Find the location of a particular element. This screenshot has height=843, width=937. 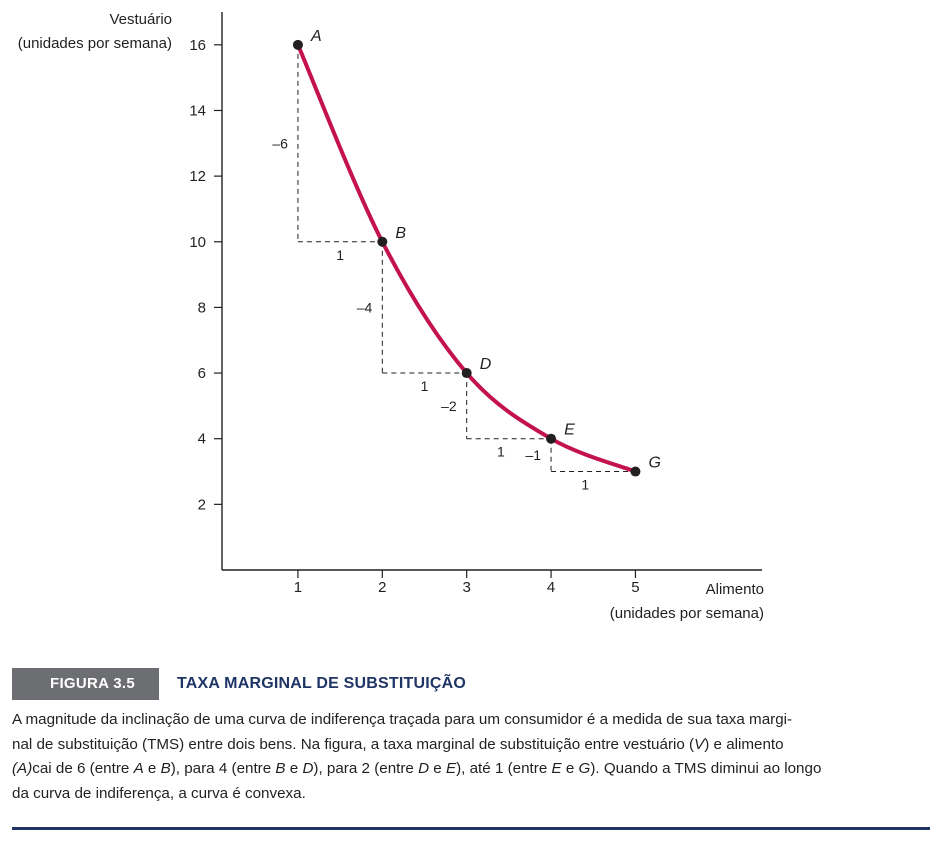

point-a-marker is located at coordinates (297, 44).